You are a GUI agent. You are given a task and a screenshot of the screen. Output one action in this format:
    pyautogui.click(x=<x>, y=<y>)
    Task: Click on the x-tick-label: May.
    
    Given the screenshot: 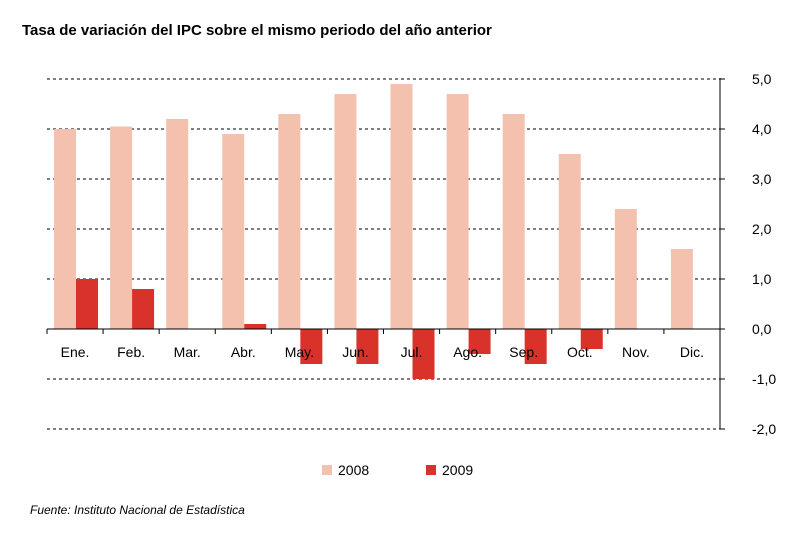 What is the action you would take?
    pyautogui.click(x=299, y=352)
    